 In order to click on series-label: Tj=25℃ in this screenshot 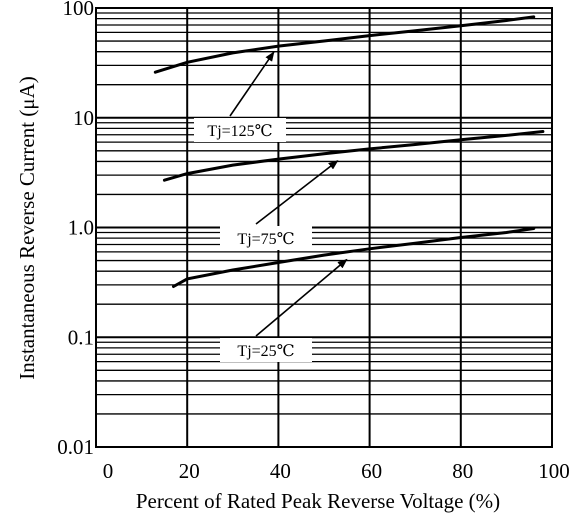, I will do `click(265, 351)`.